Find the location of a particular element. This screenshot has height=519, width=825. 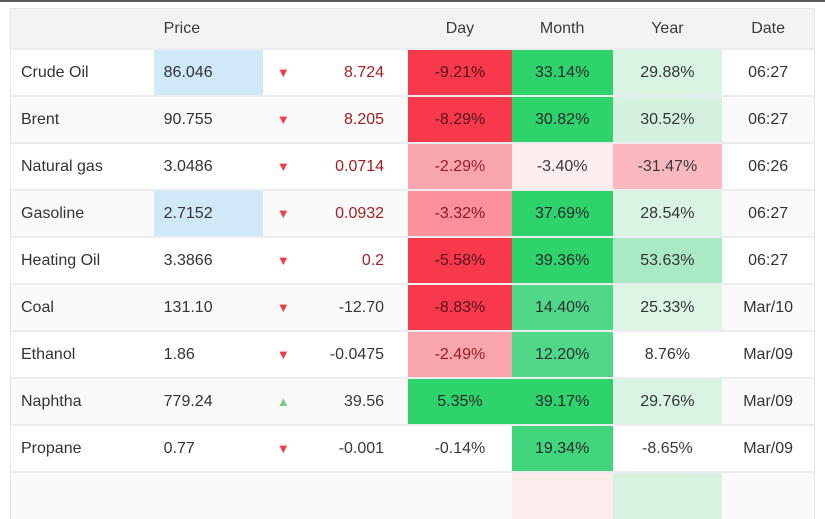

month-percent-cell is located at coordinates (562, 496).